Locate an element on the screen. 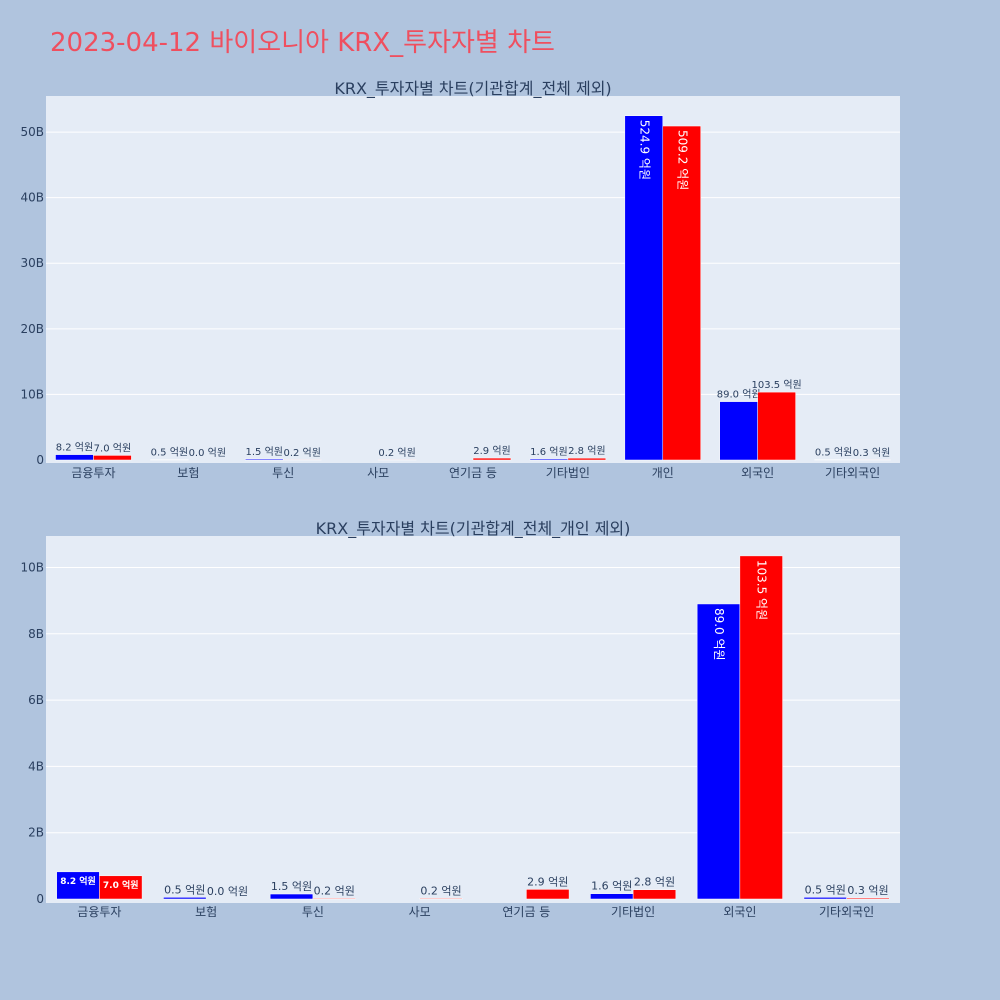 Image resolution: width=1000 pixels, height=1000 pixels. x-tick-label: 개인 is located at coordinates (663, 473).